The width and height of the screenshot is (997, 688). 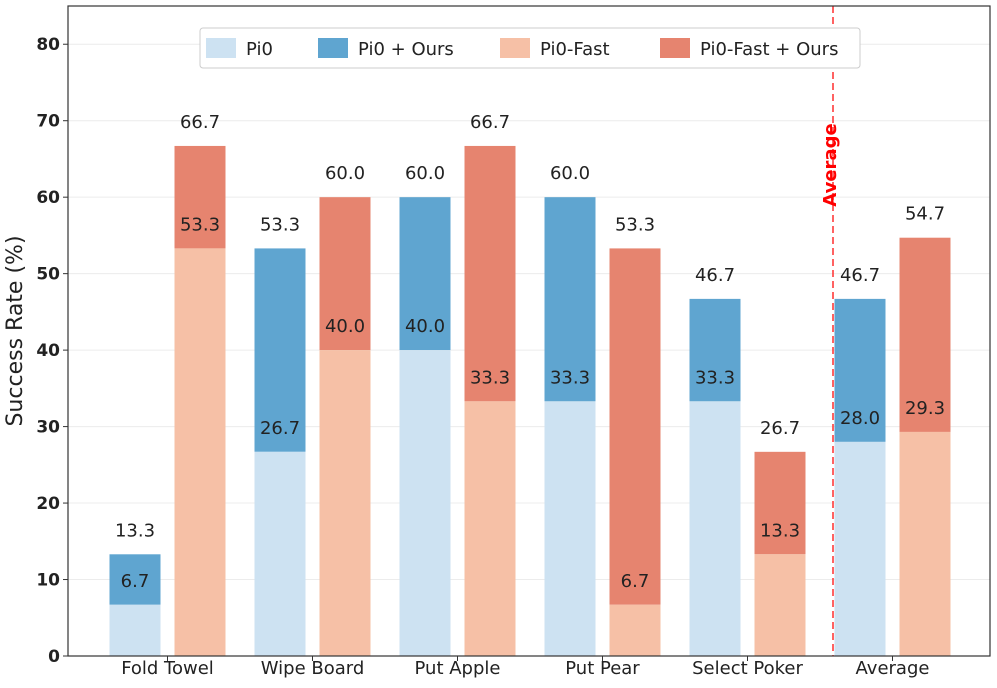 What do you see at coordinates (570, 377) in the screenshot?
I see `label-base-pi0-put-pear: 33.3` at bounding box center [570, 377].